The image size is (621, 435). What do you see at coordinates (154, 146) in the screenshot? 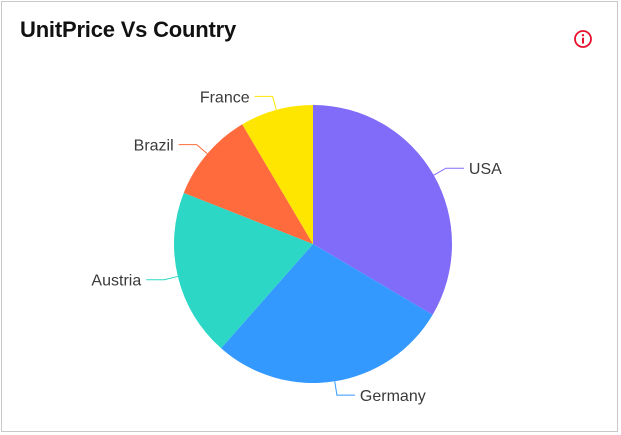
I see `slice-label-brazil: Brazil` at bounding box center [154, 146].